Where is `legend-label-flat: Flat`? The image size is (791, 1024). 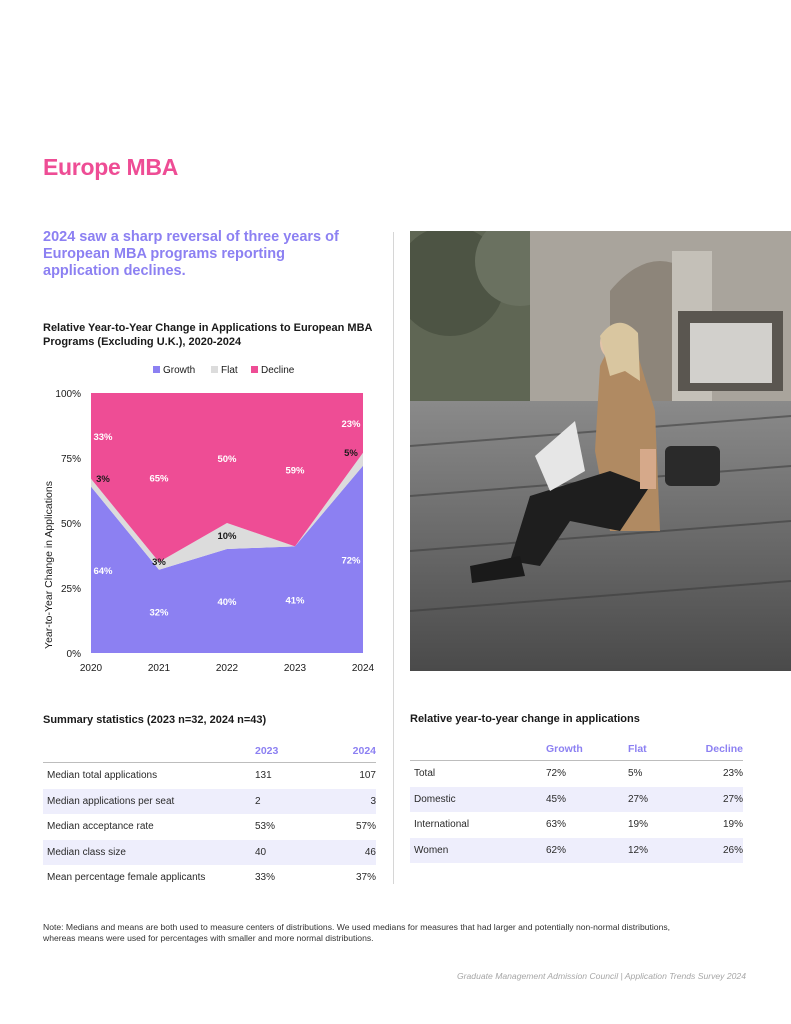
legend-label-flat: Flat is located at coordinates (229, 370).